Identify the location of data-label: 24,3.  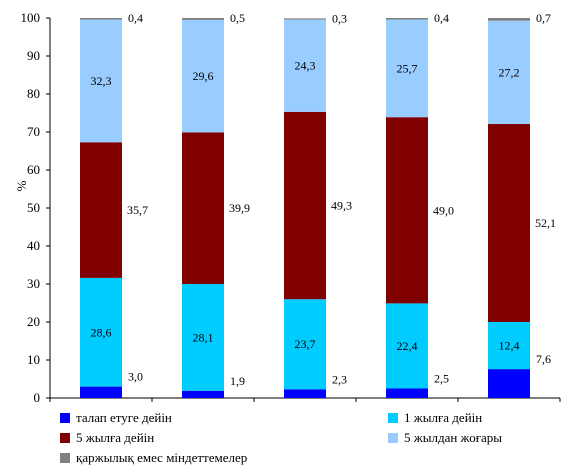
(305, 66).